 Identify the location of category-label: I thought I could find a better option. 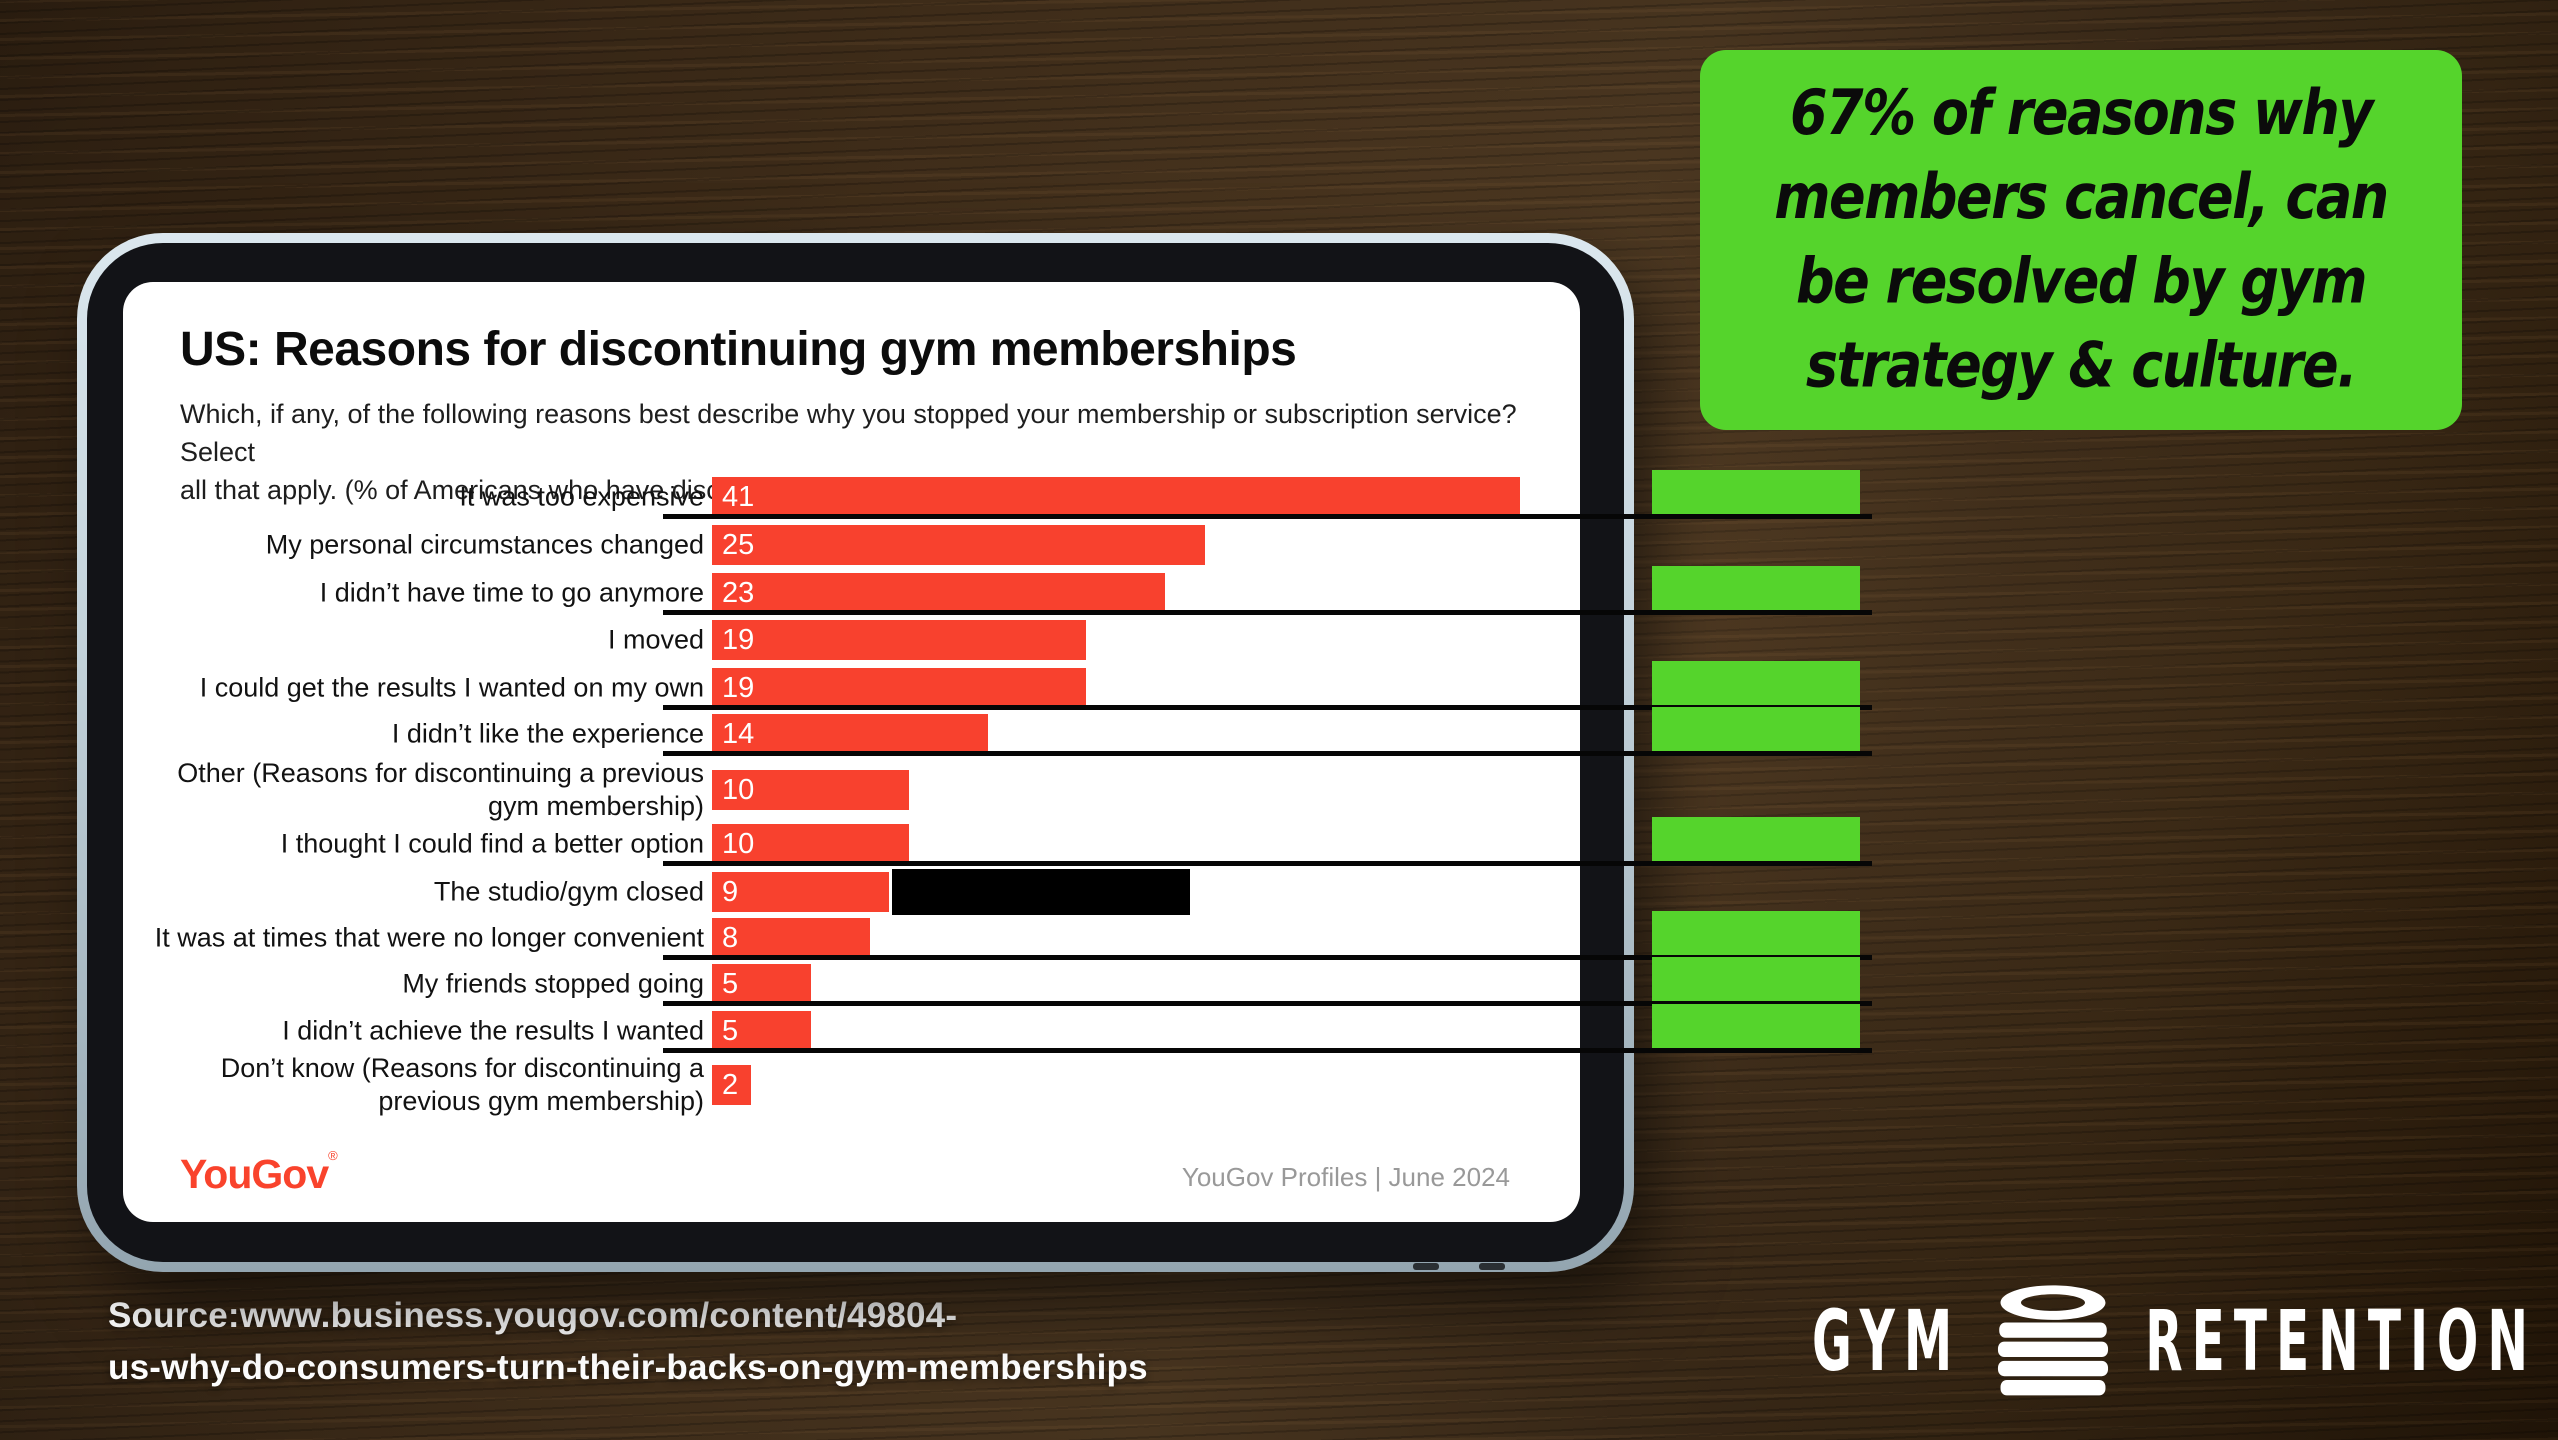
(492, 843).